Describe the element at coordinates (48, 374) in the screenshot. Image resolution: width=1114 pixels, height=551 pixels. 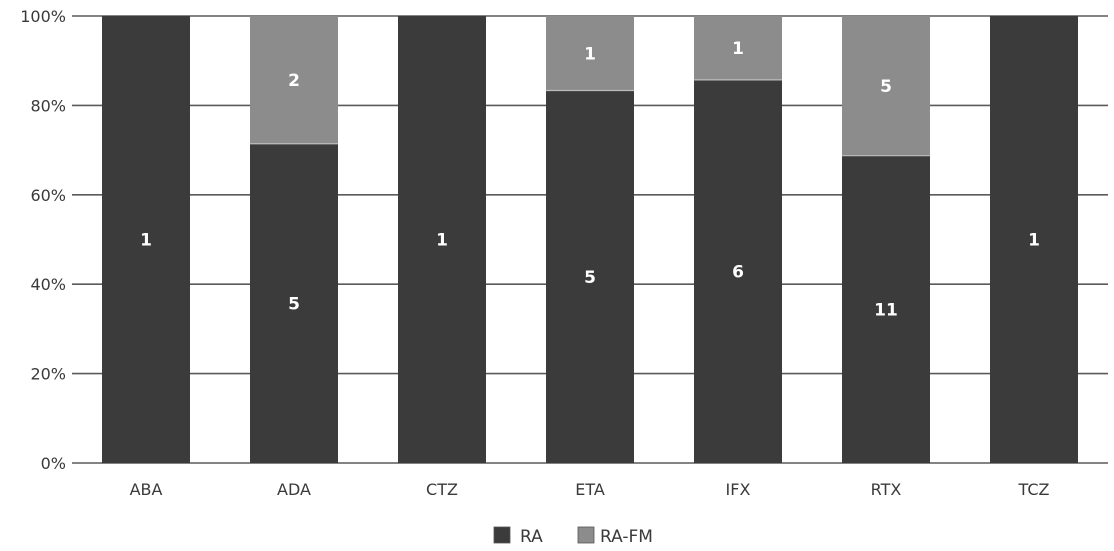
I see `y-tick-label: 20%` at that location.